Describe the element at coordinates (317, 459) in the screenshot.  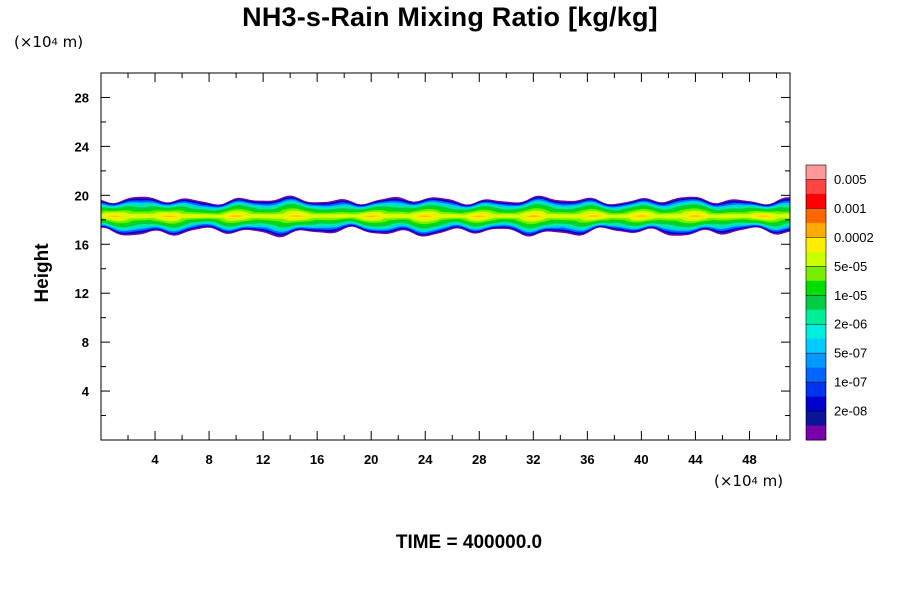
I see `x-tick-label: 16` at that location.